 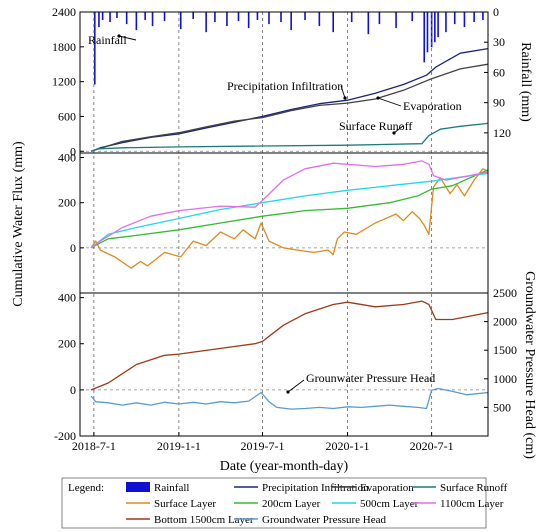 What do you see at coordinates (499, 42) in the screenshot?
I see `rtick-label-top-1: 30` at bounding box center [499, 42].